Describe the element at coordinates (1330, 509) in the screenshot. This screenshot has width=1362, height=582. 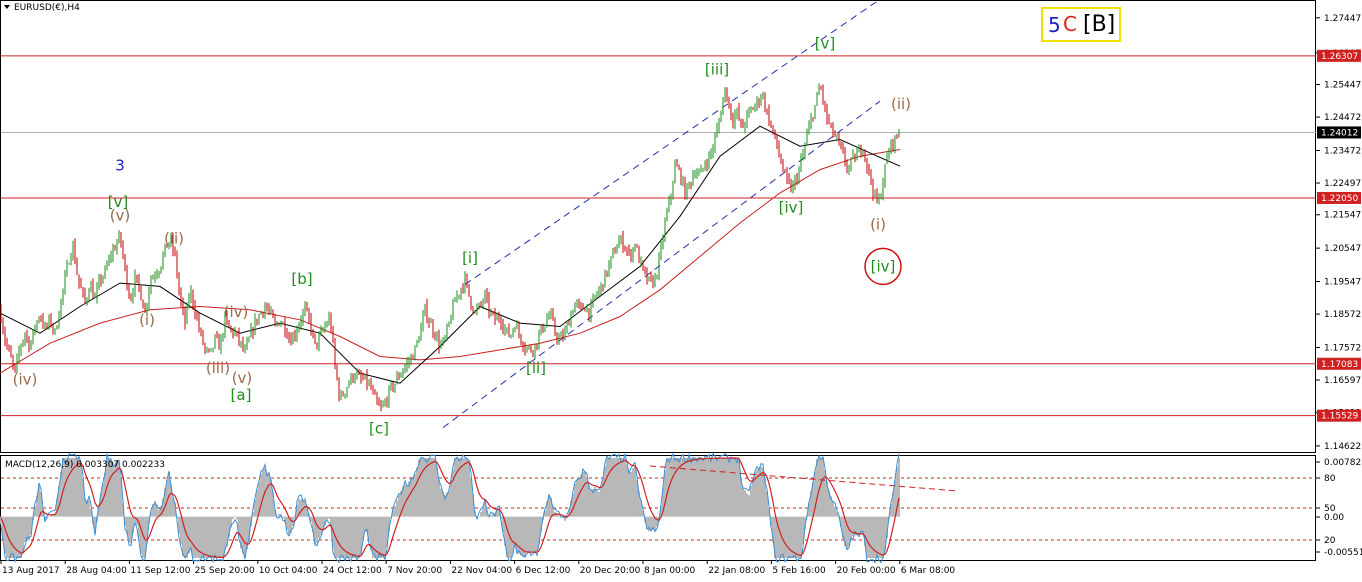
I see `macd-tick-label: 50` at that location.